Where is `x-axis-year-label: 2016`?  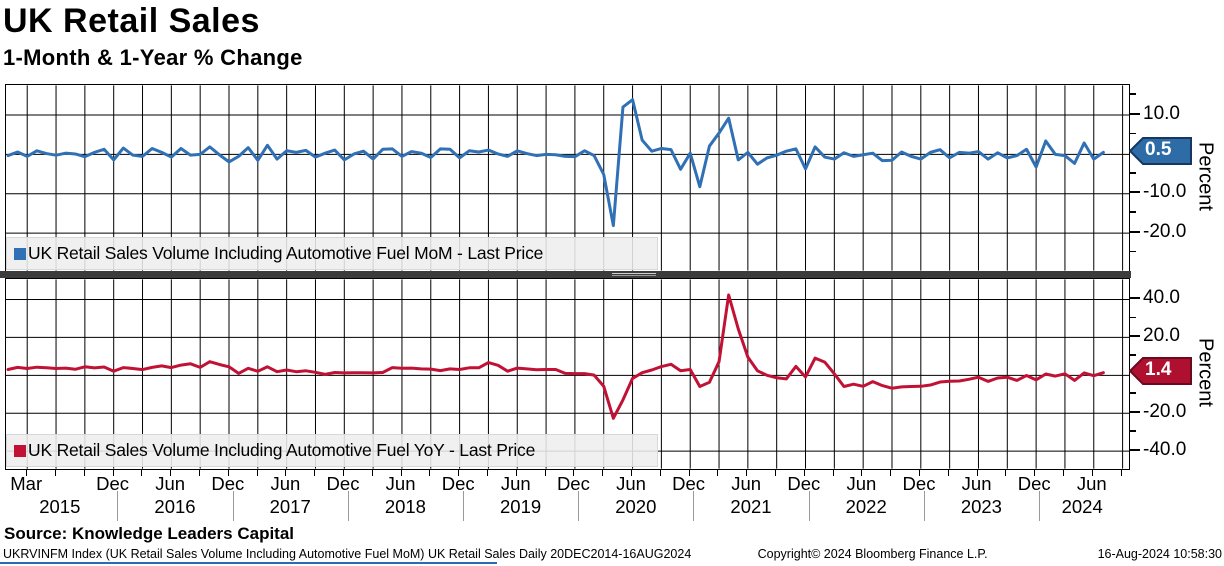 x-axis-year-label: 2016 is located at coordinates (175, 506).